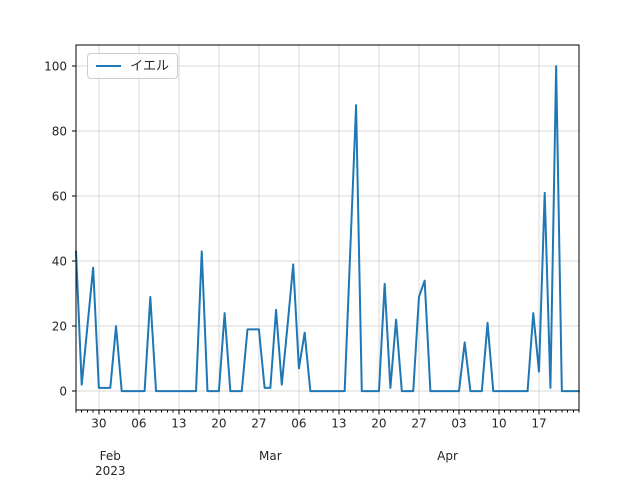  Describe the element at coordinates (447, 456) in the screenshot. I see `month-label: Apr` at that location.